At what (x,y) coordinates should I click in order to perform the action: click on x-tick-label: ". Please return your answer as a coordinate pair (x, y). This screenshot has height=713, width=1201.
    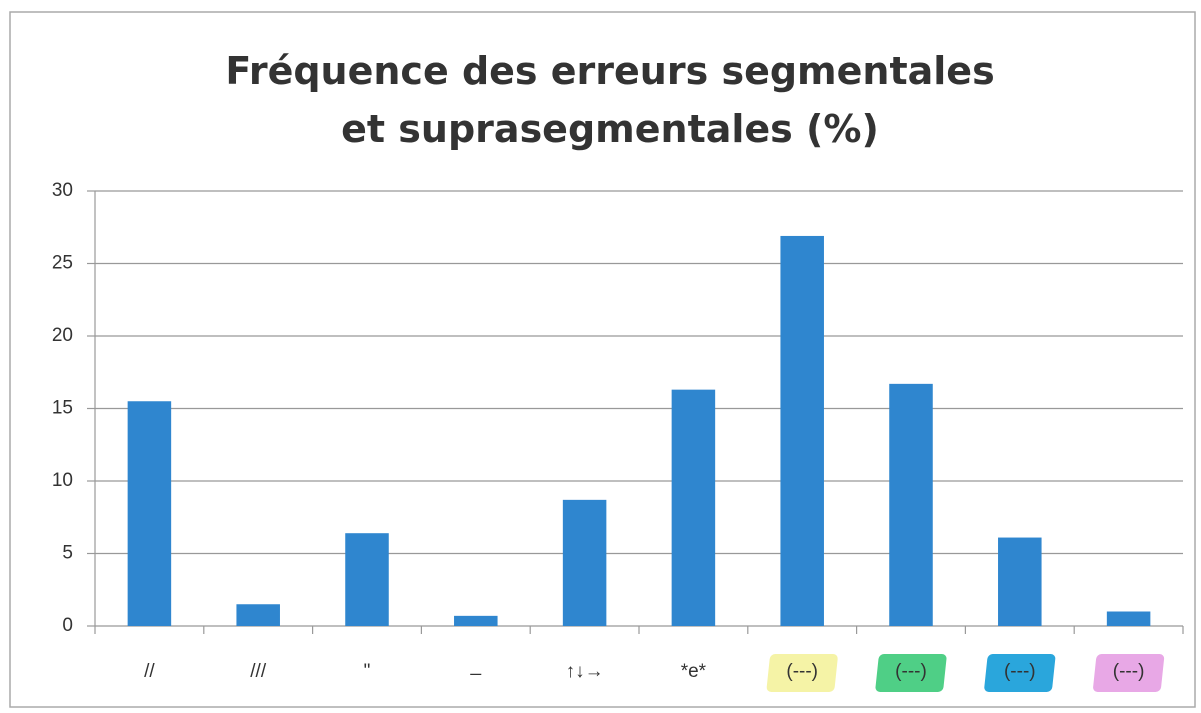
    Looking at the image, I should click on (367, 671).